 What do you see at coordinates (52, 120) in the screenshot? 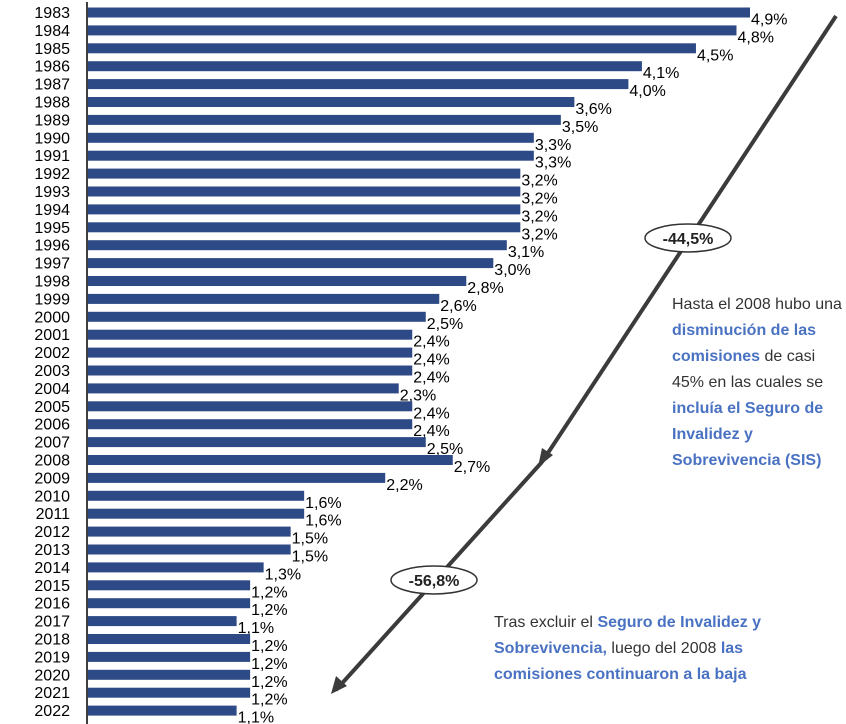
I see `year-label: 1989` at bounding box center [52, 120].